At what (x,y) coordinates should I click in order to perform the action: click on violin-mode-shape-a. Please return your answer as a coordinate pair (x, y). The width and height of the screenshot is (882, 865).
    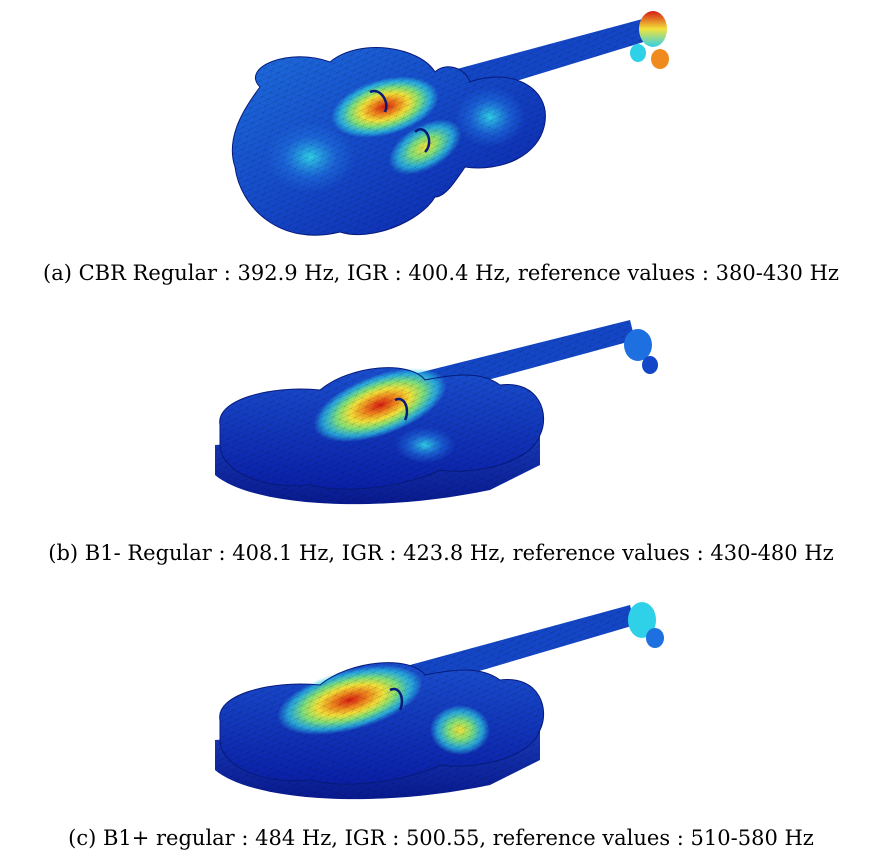
    Looking at the image, I should click on (445, 124).